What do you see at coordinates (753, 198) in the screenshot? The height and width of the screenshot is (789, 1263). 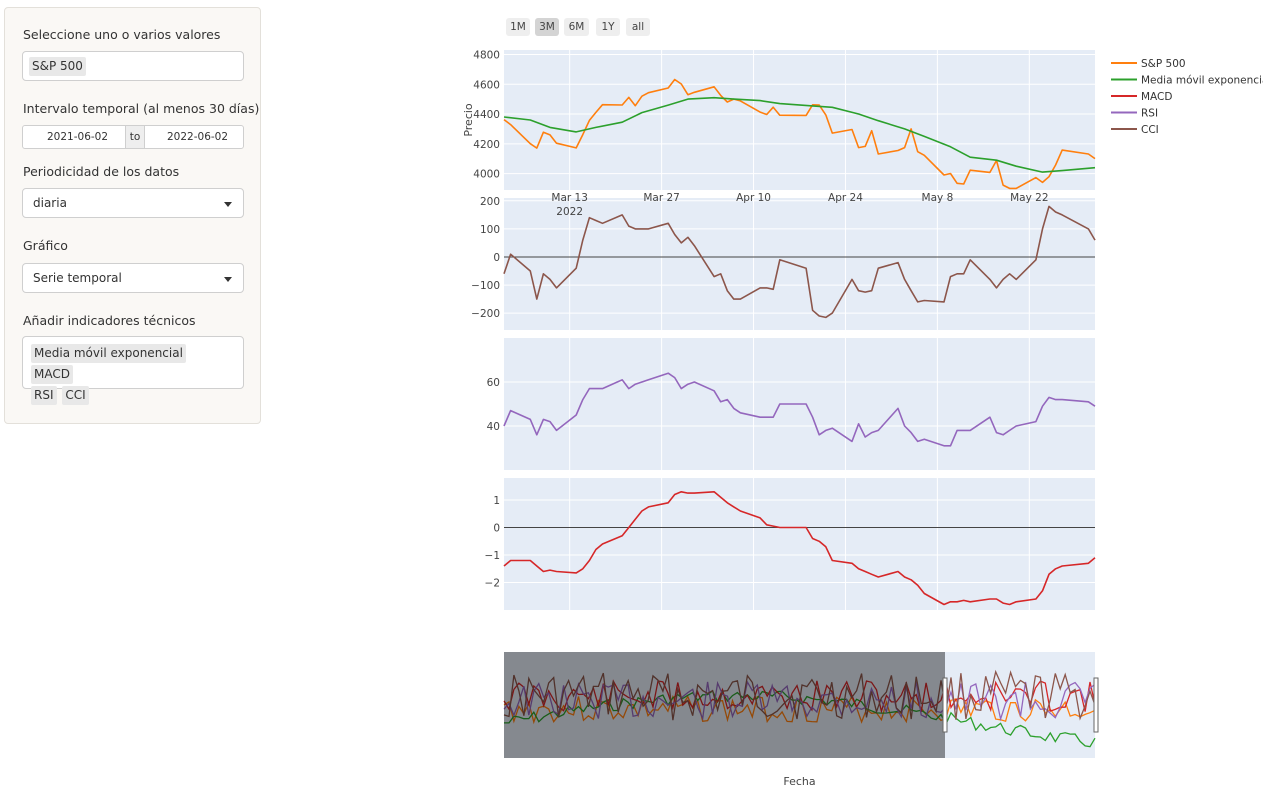 I see `x-tick-label: Apr 10` at bounding box center [753, 198].